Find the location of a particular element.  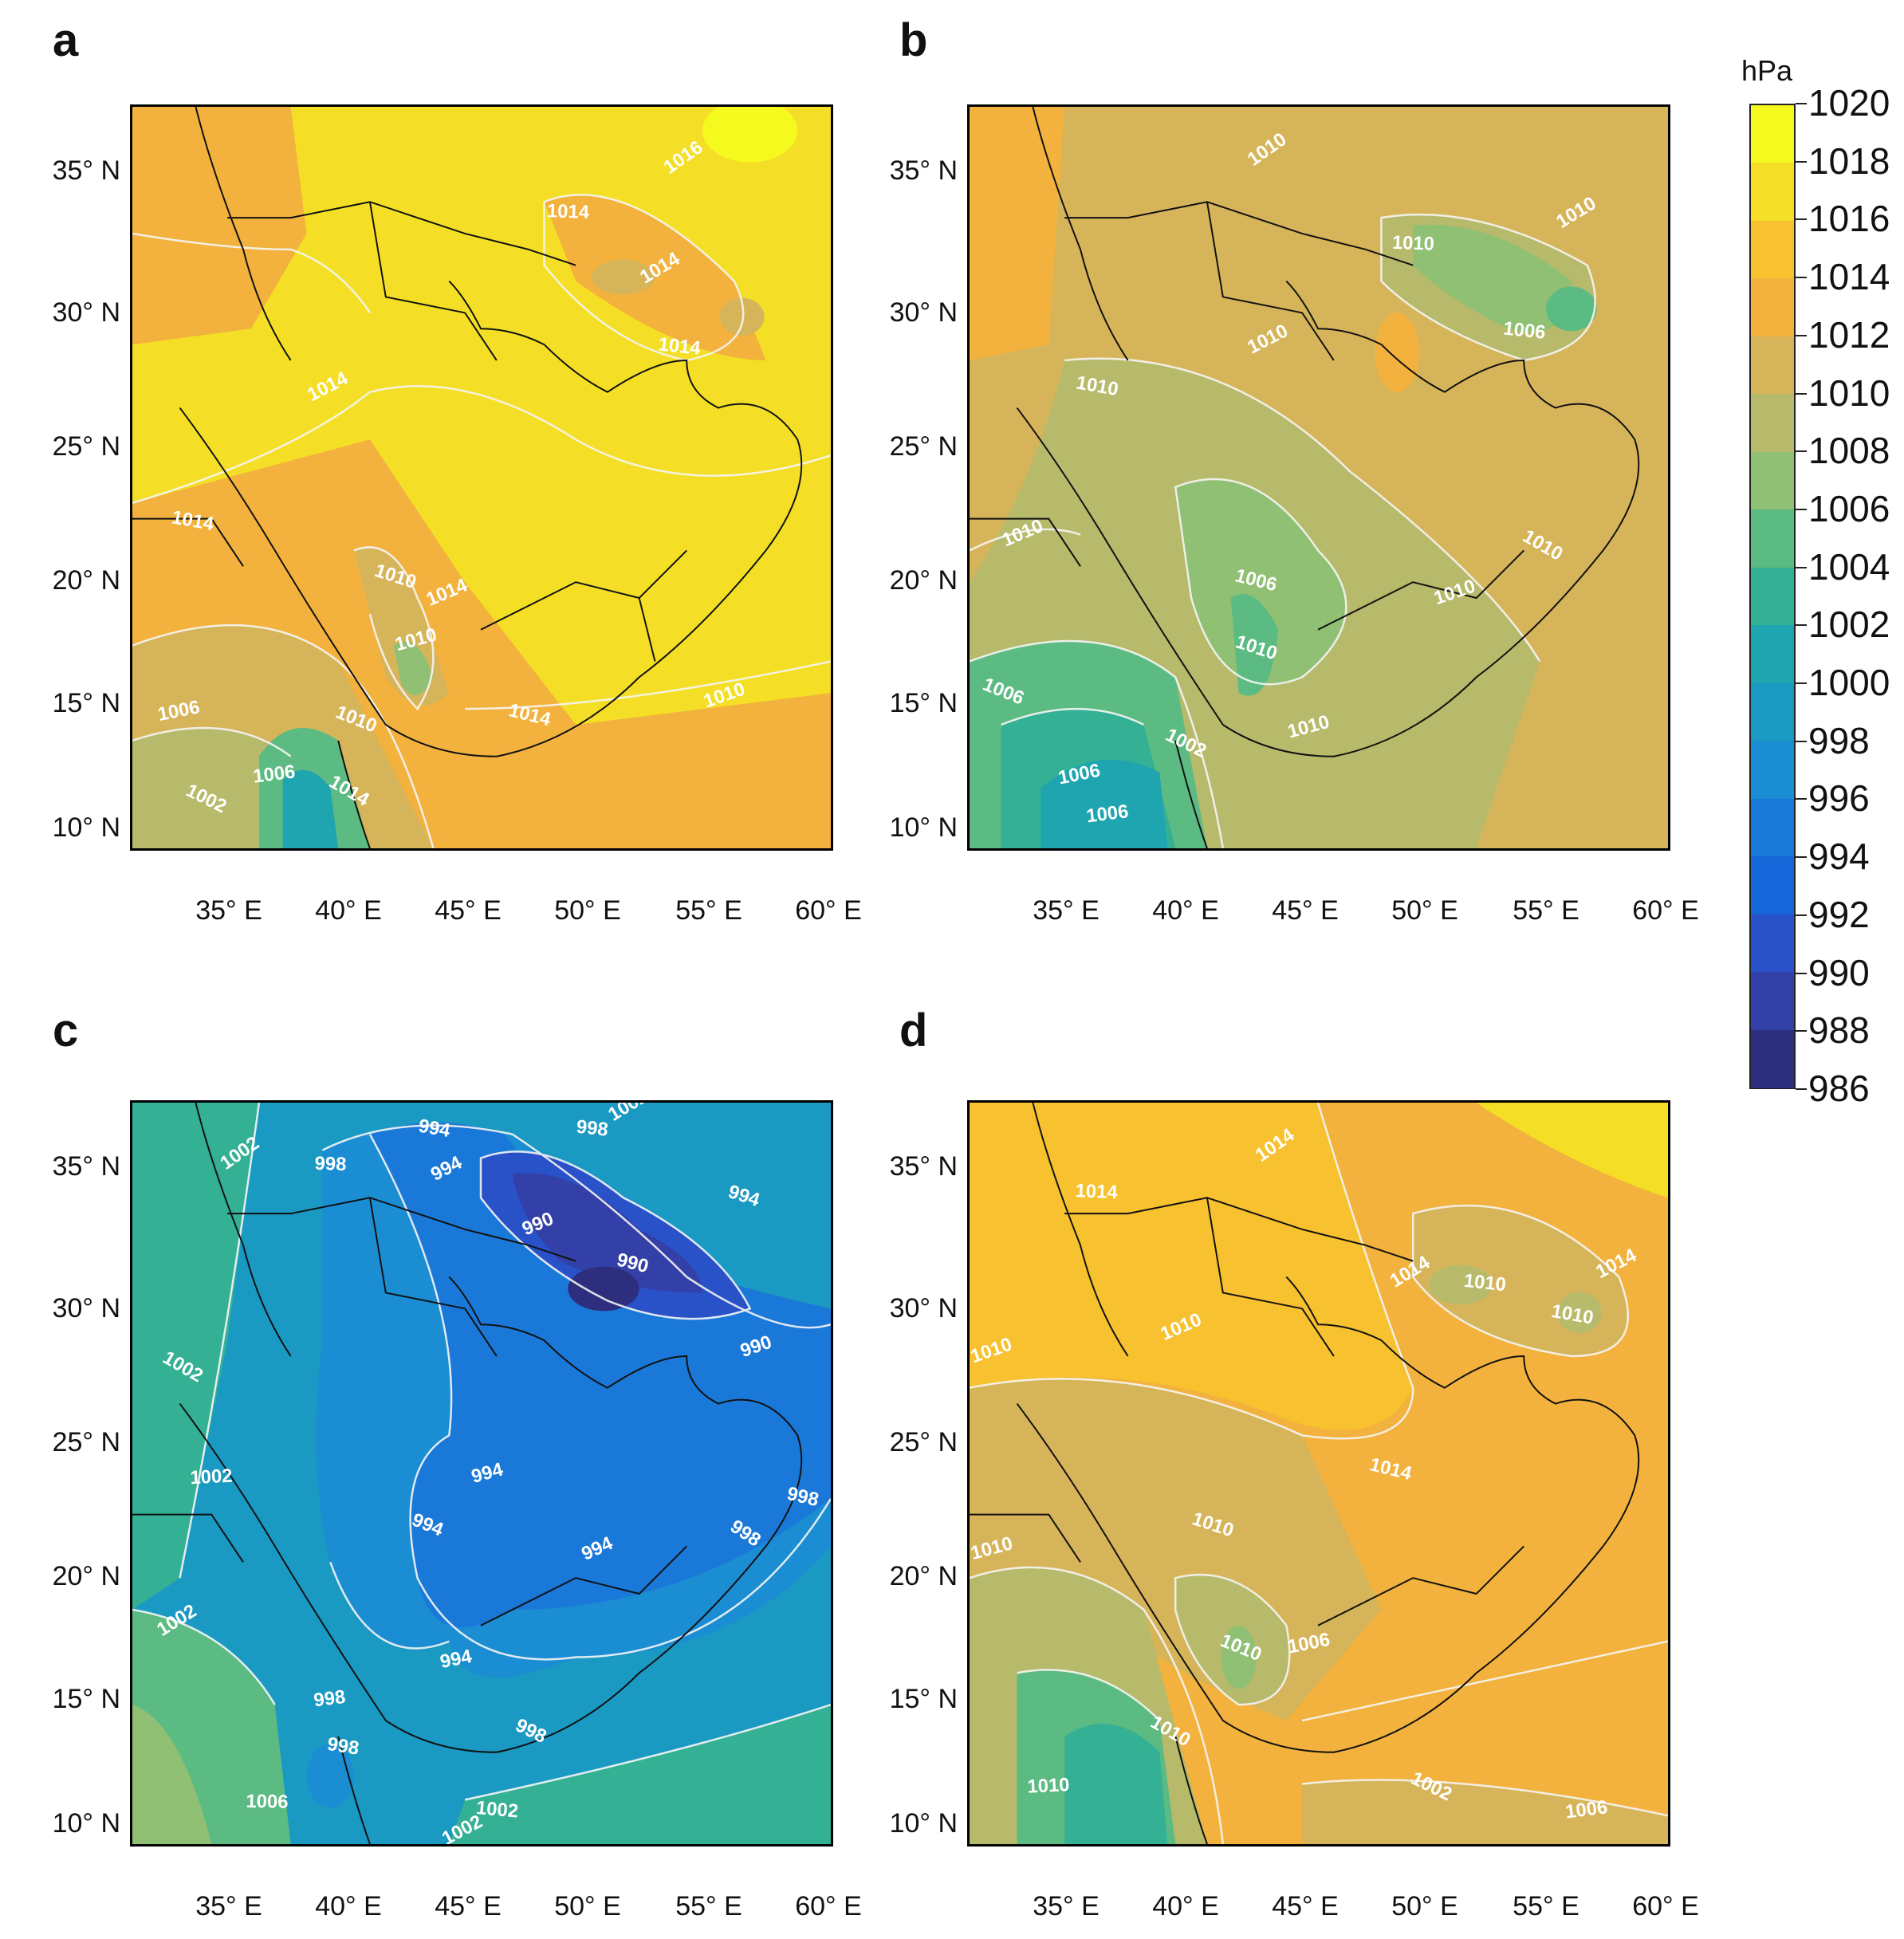

panel-letter-b: b is located at coordinates (913, 40).